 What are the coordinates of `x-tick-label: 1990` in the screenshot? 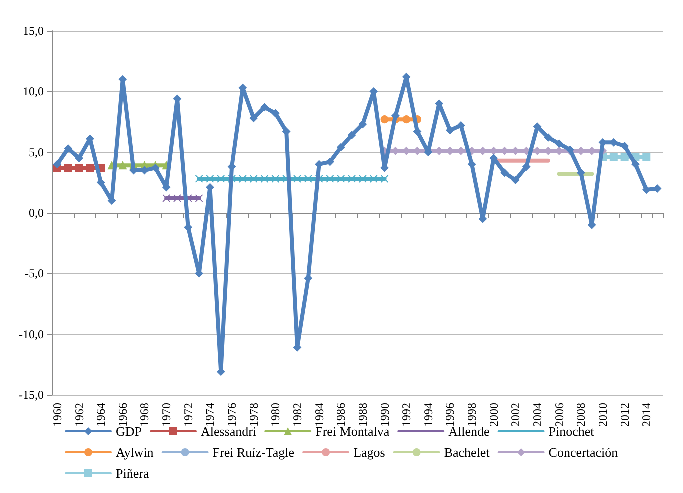 It's located at (385, 415).